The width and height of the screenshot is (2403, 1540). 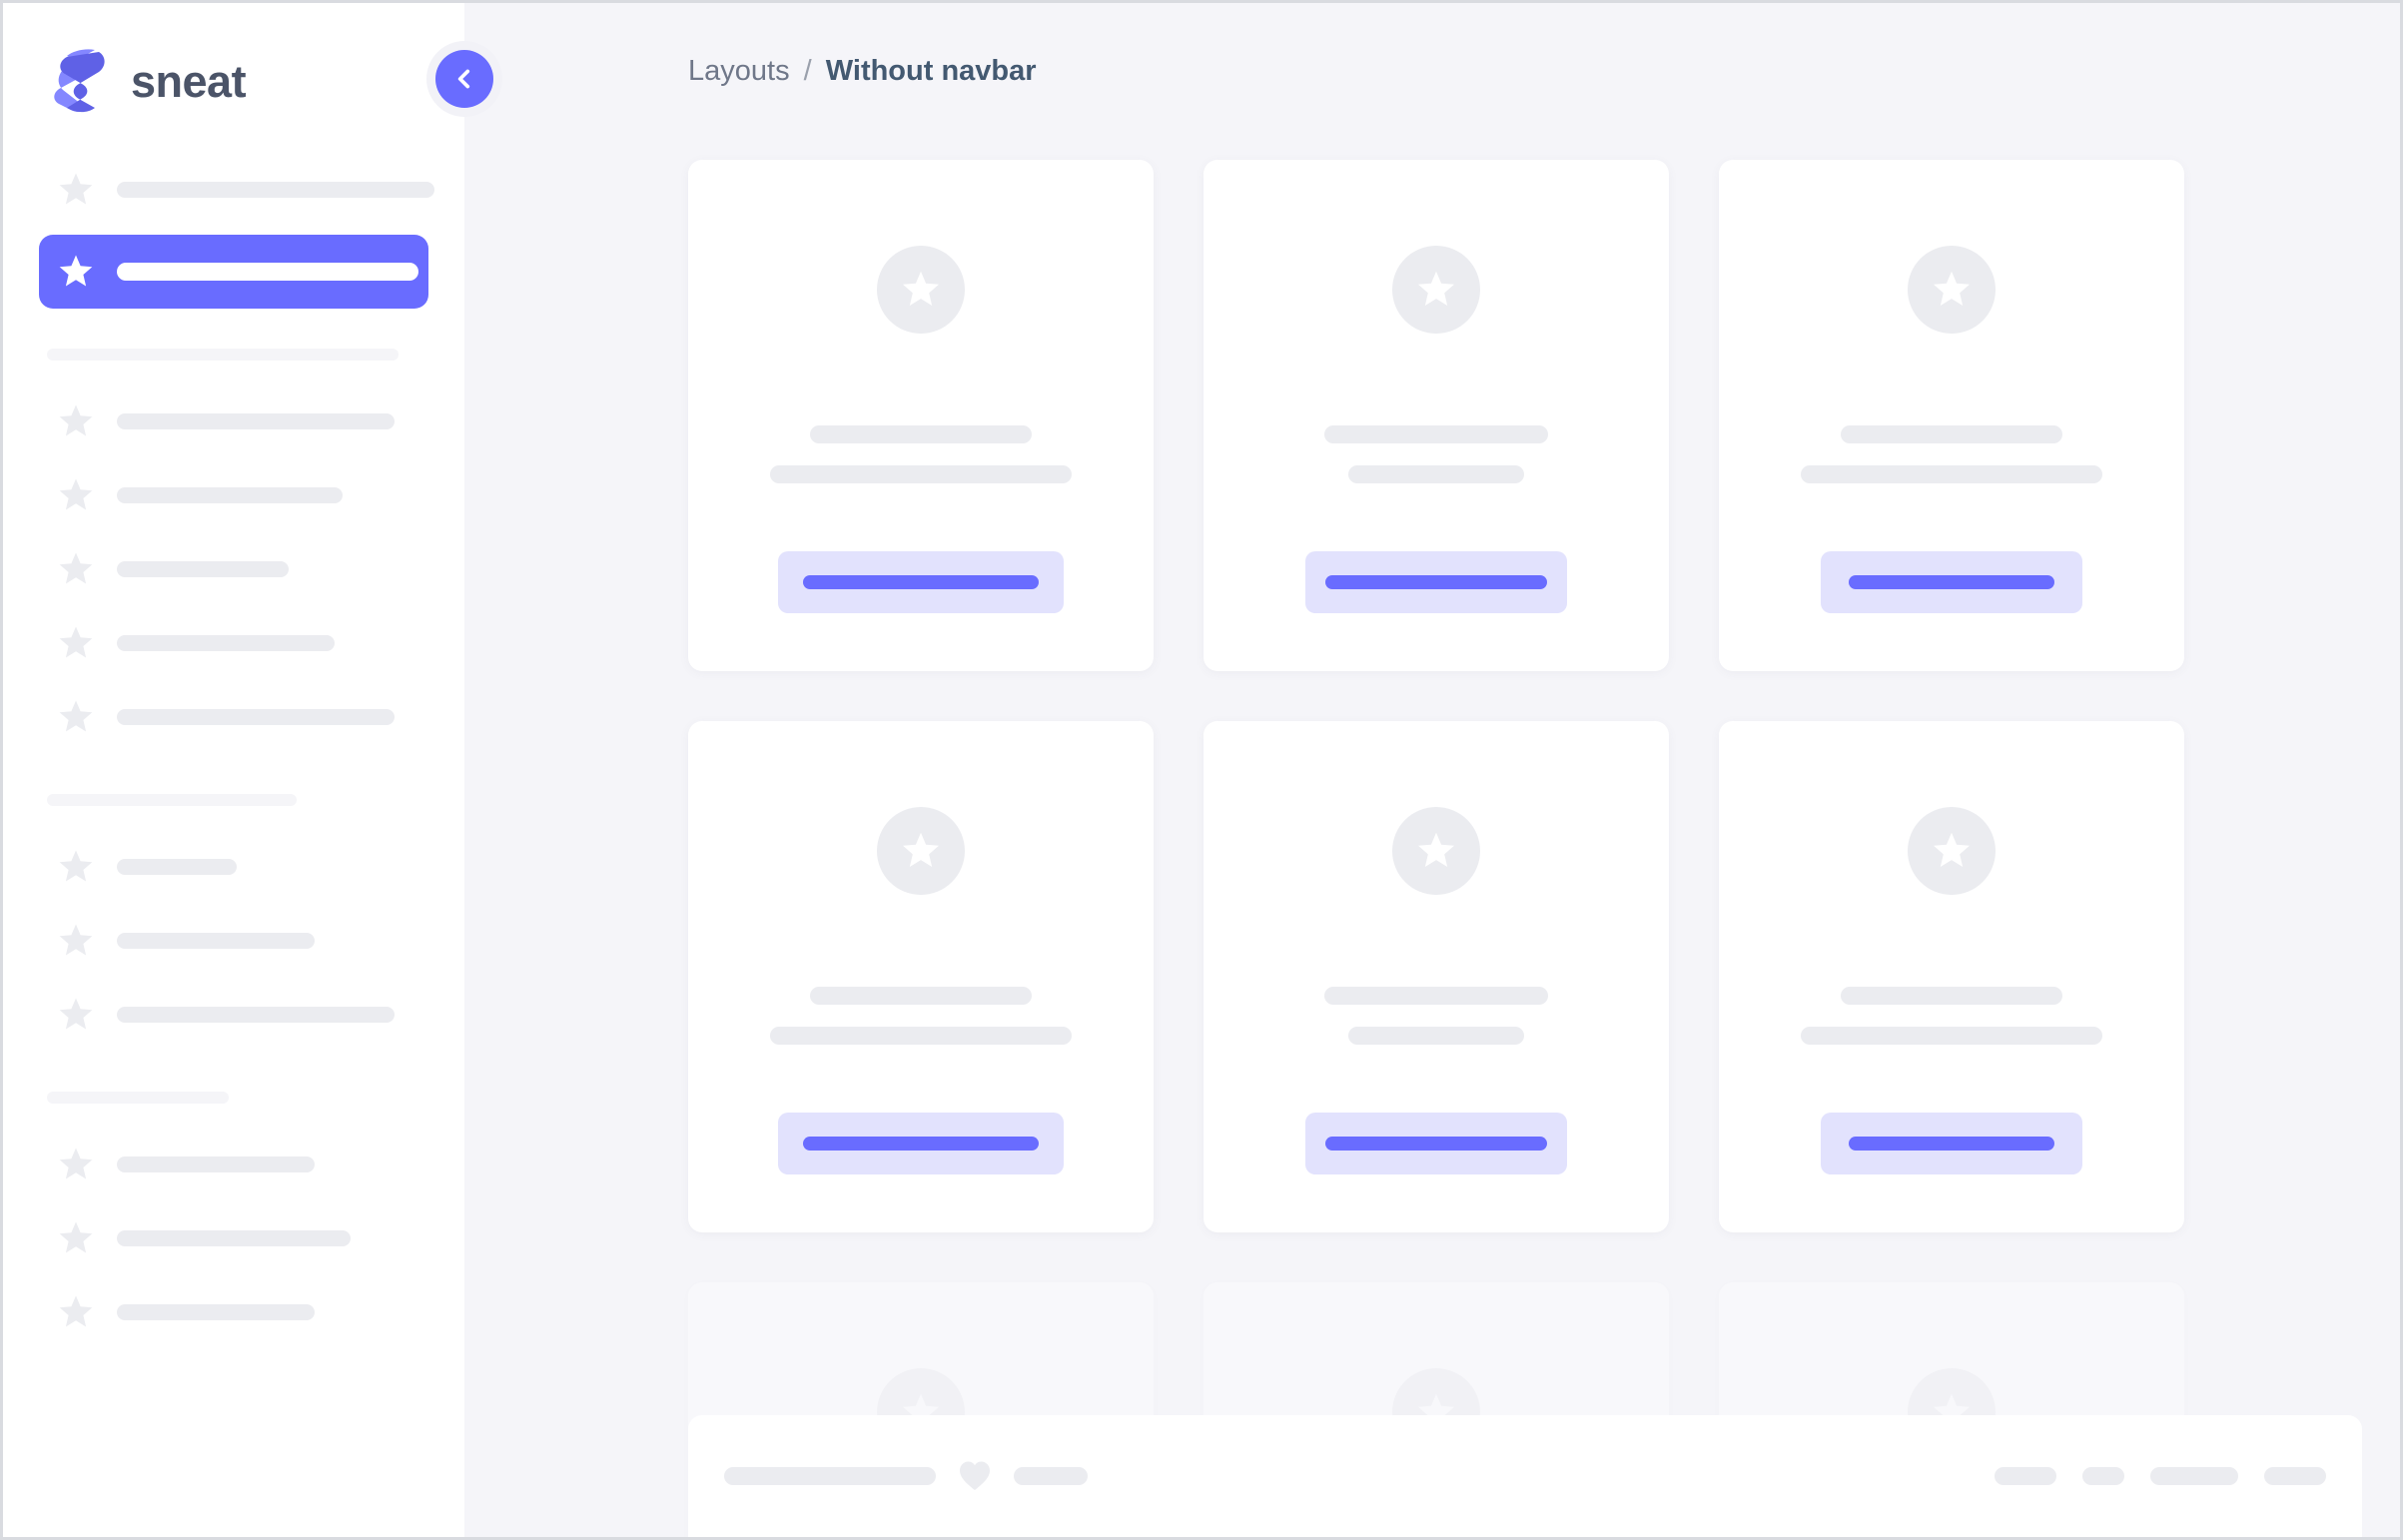 I want to click on heart-icon, so click(x=975, y=1475).